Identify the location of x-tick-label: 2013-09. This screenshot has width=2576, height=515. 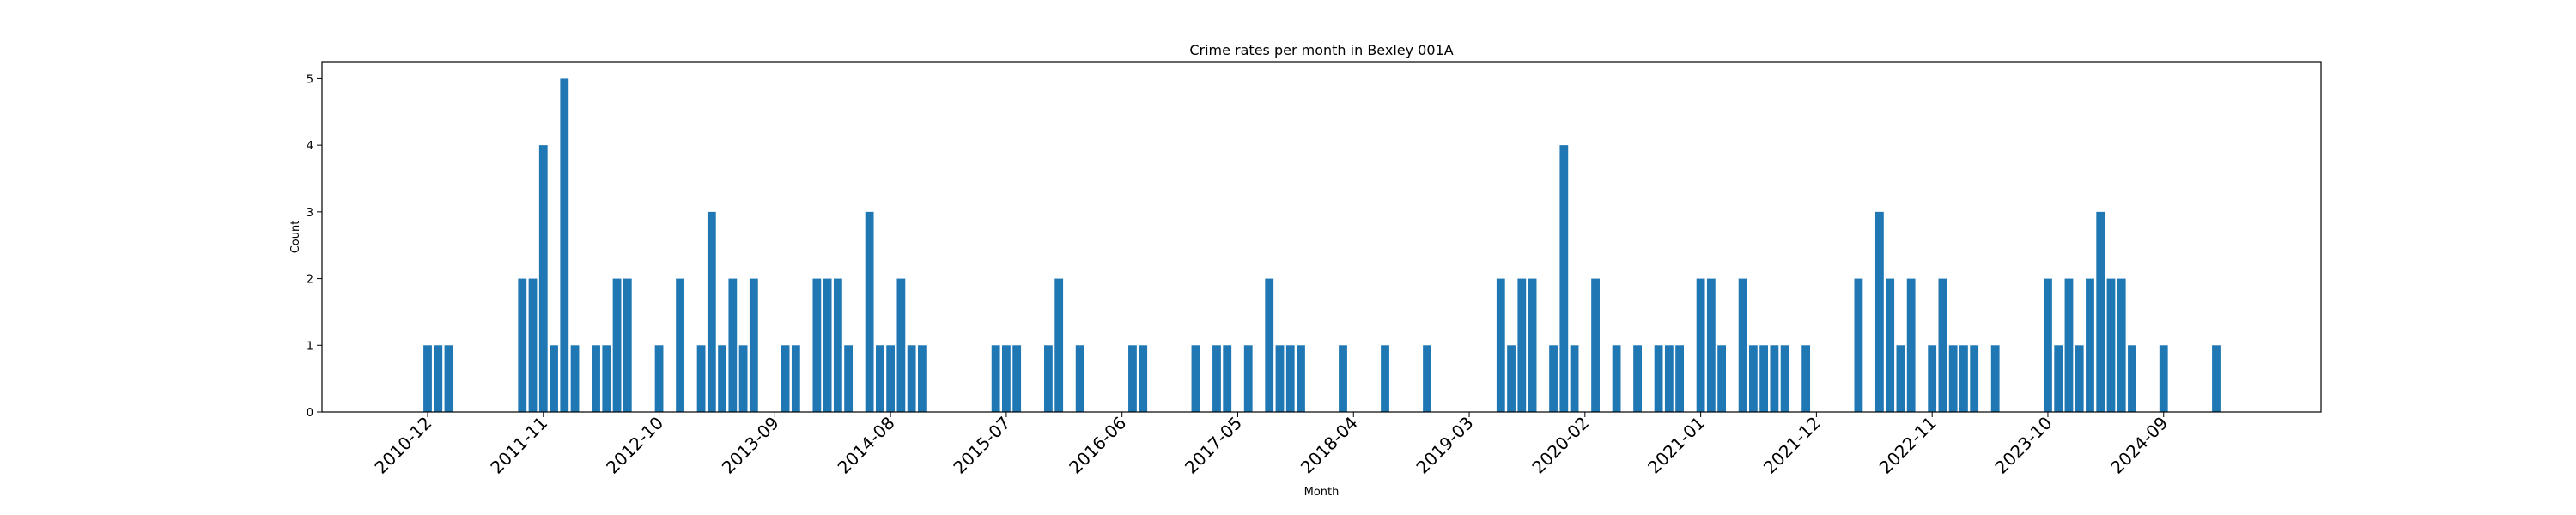
(750, 445).